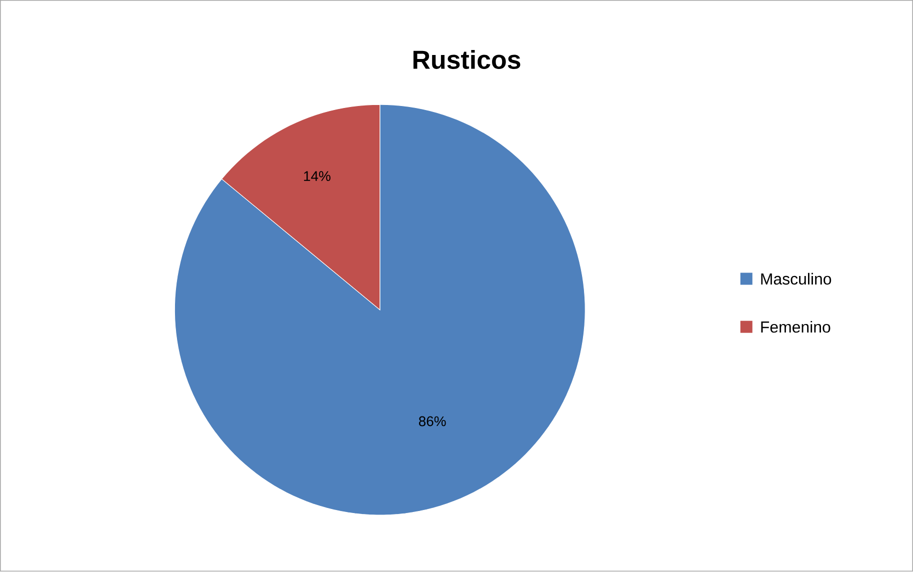 This screenshot has width=913, height=572. I want to click on data-label: 86%, so click(432, 421).